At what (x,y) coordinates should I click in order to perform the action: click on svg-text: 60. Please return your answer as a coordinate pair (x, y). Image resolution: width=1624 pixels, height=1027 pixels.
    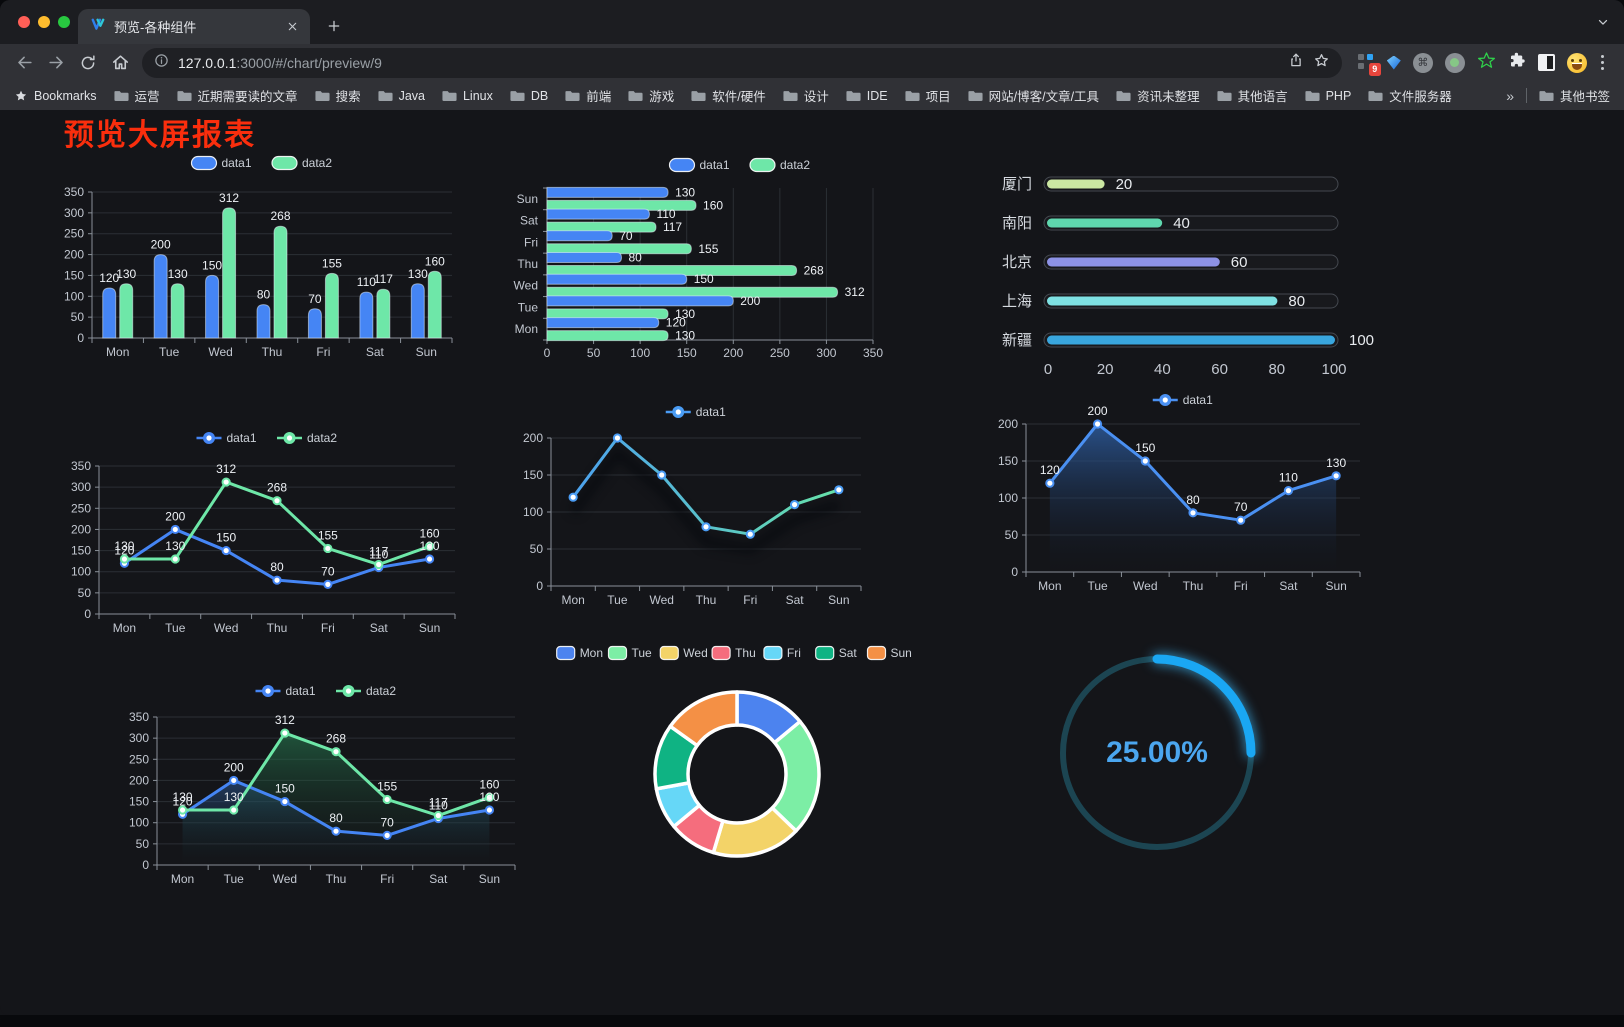
    Looking at the image, I should click on (1219, 369).